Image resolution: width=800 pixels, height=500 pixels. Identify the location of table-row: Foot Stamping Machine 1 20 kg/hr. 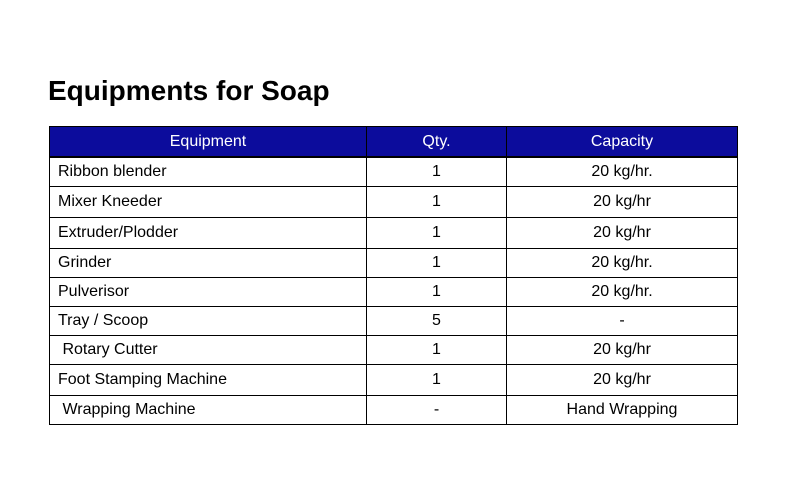
(393, 380).